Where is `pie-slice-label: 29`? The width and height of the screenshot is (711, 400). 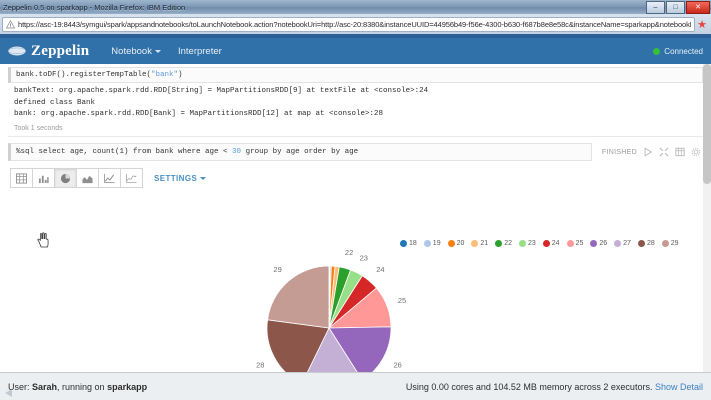
pie-slice-label: 29 is located at coordinates (277, 269).